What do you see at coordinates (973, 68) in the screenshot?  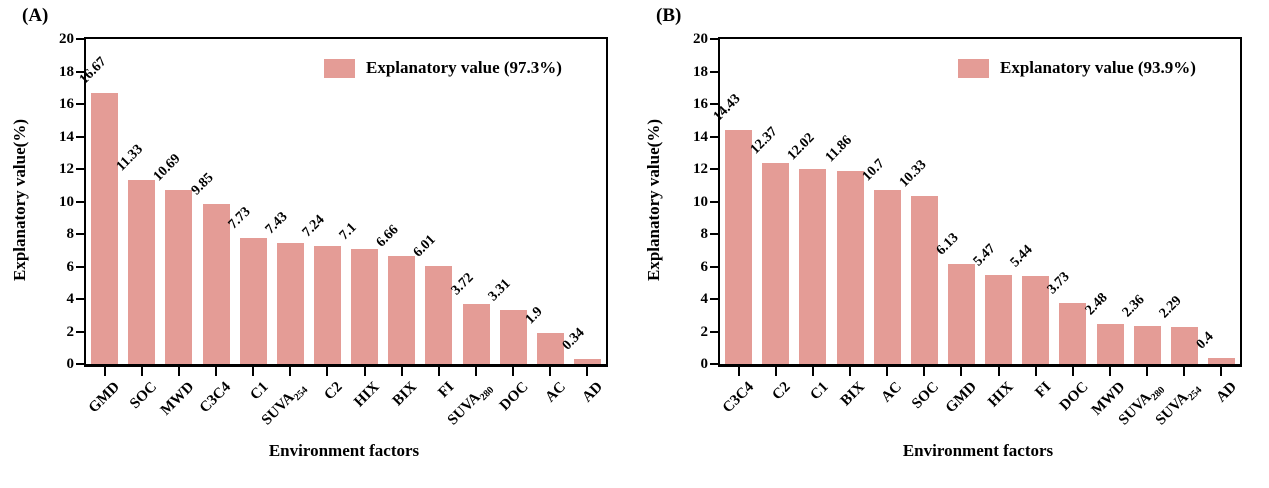 I see `panel-b-legend-swatch` at bounding box center [973, 68].